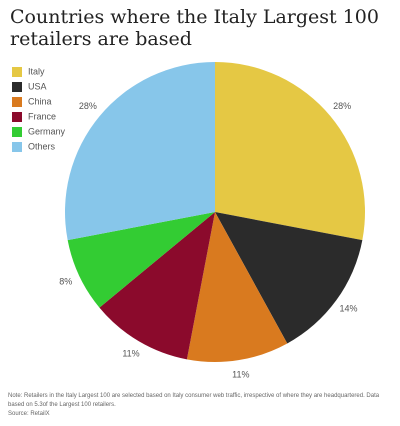 This screenshot has width=400, height=426. What do you see at coordinates (42, 146) in the screenshot?
I see `legend-label: Others` at bounding box center [42, 146].